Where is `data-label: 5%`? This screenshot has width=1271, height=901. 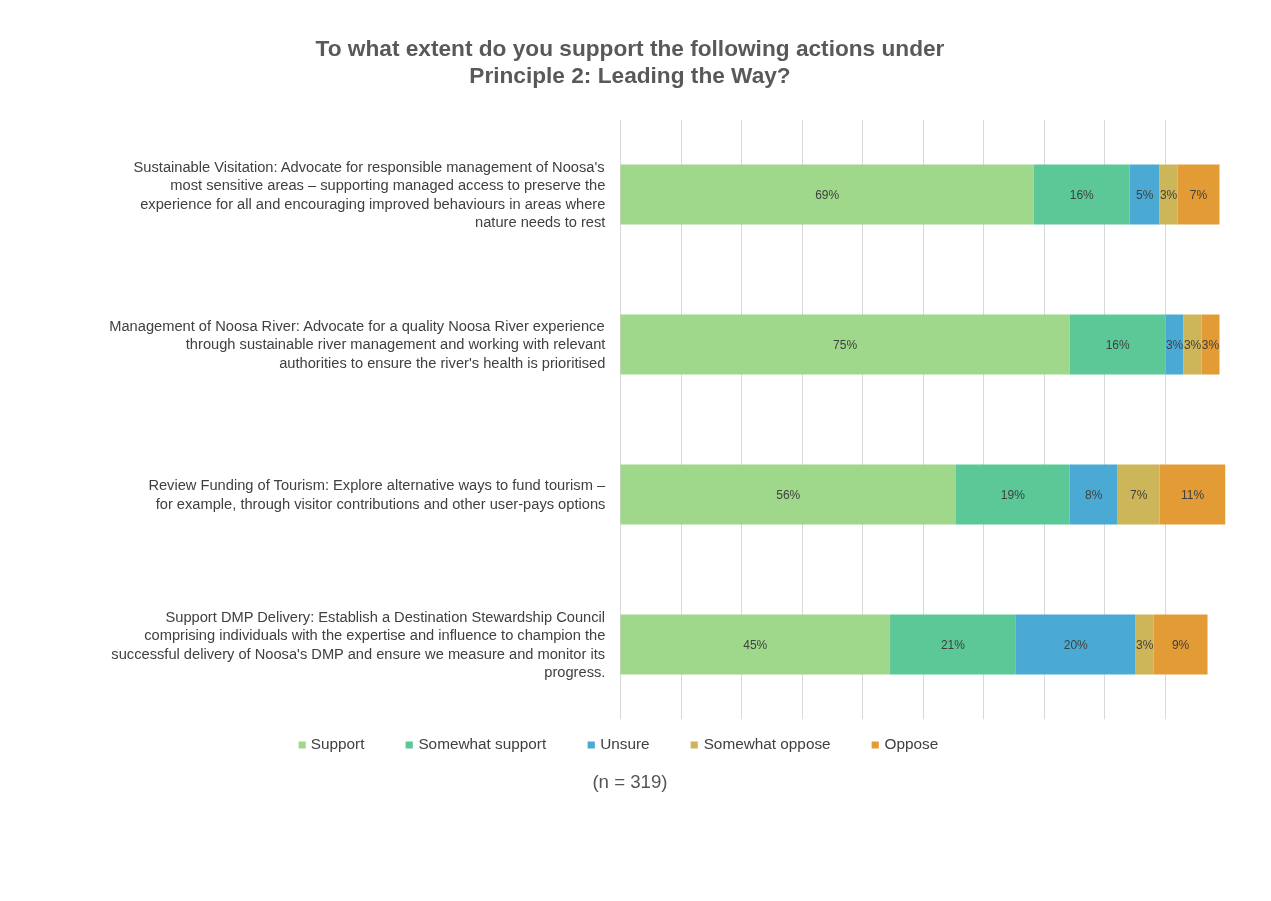
data-label: 5% is located at coordinates (1144, 194).